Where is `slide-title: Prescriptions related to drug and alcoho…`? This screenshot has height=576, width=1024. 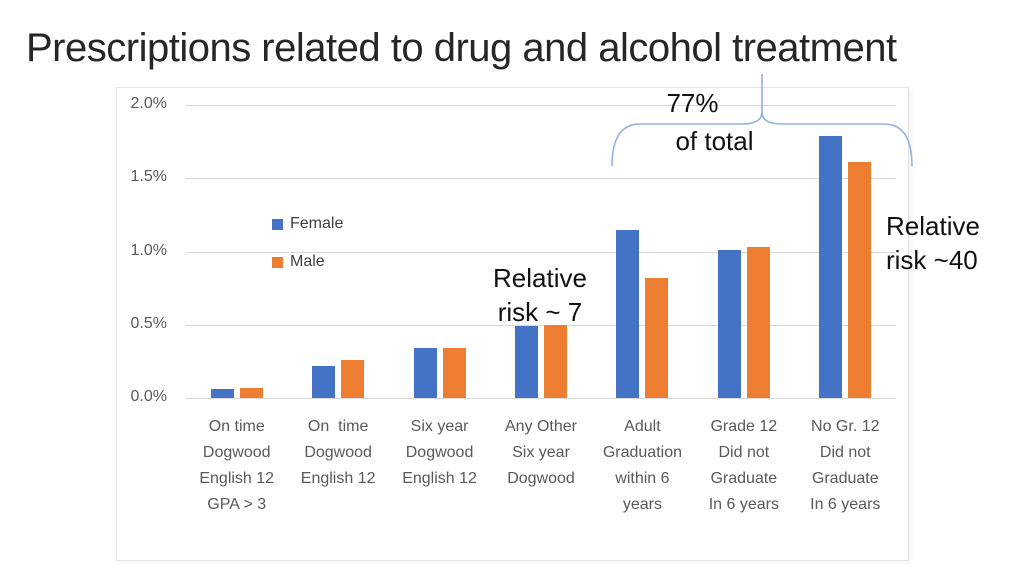 slide-title: Prescriptions related to drug and alcoho… is located at coordinates (461, 48).